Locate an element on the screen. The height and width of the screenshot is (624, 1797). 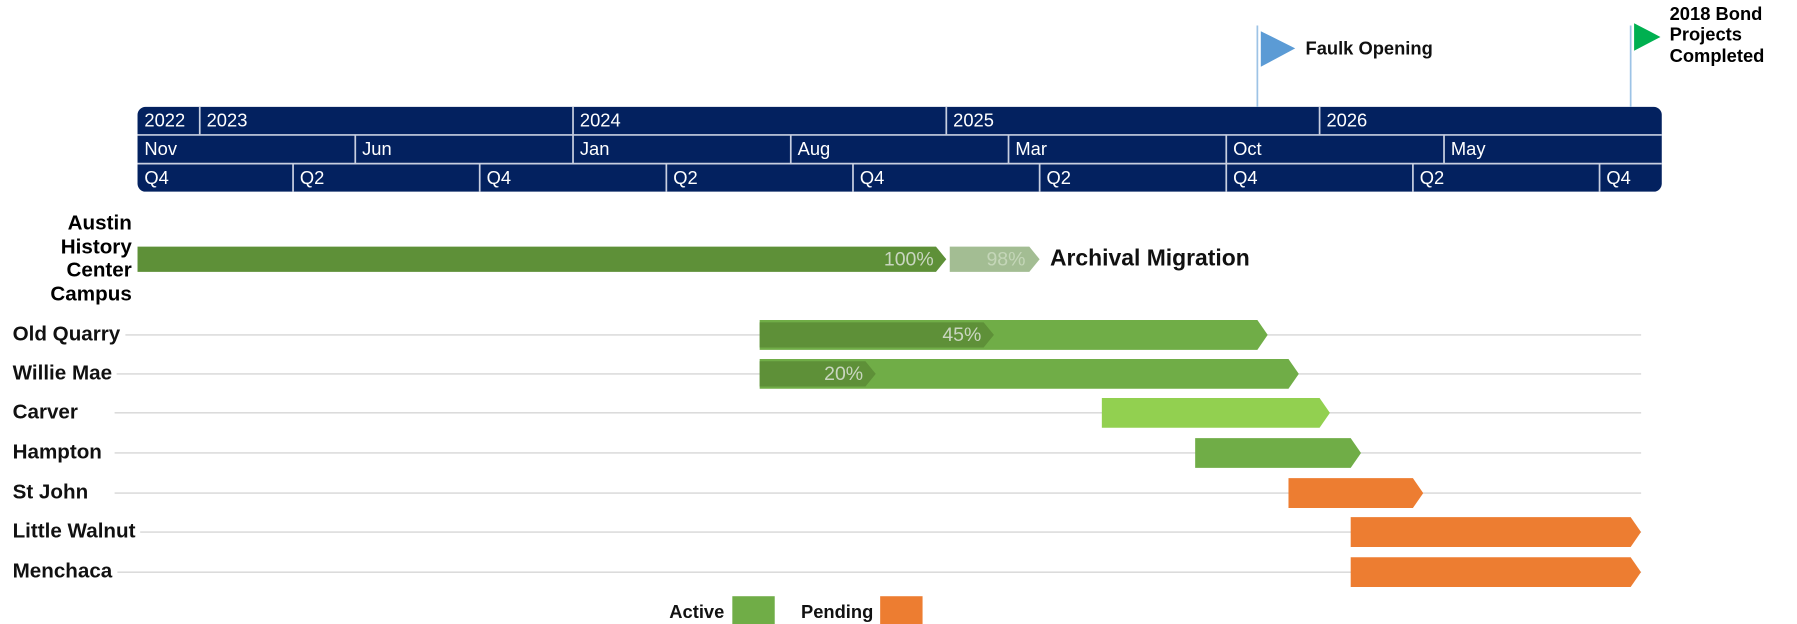
timeline-header is located at coordinates (899, 149).